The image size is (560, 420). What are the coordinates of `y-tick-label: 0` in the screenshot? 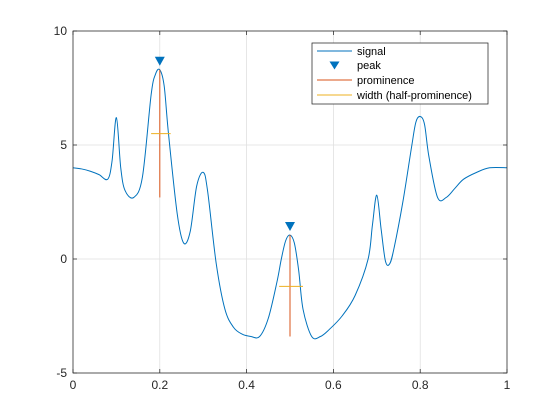 It's located at (63, 259).